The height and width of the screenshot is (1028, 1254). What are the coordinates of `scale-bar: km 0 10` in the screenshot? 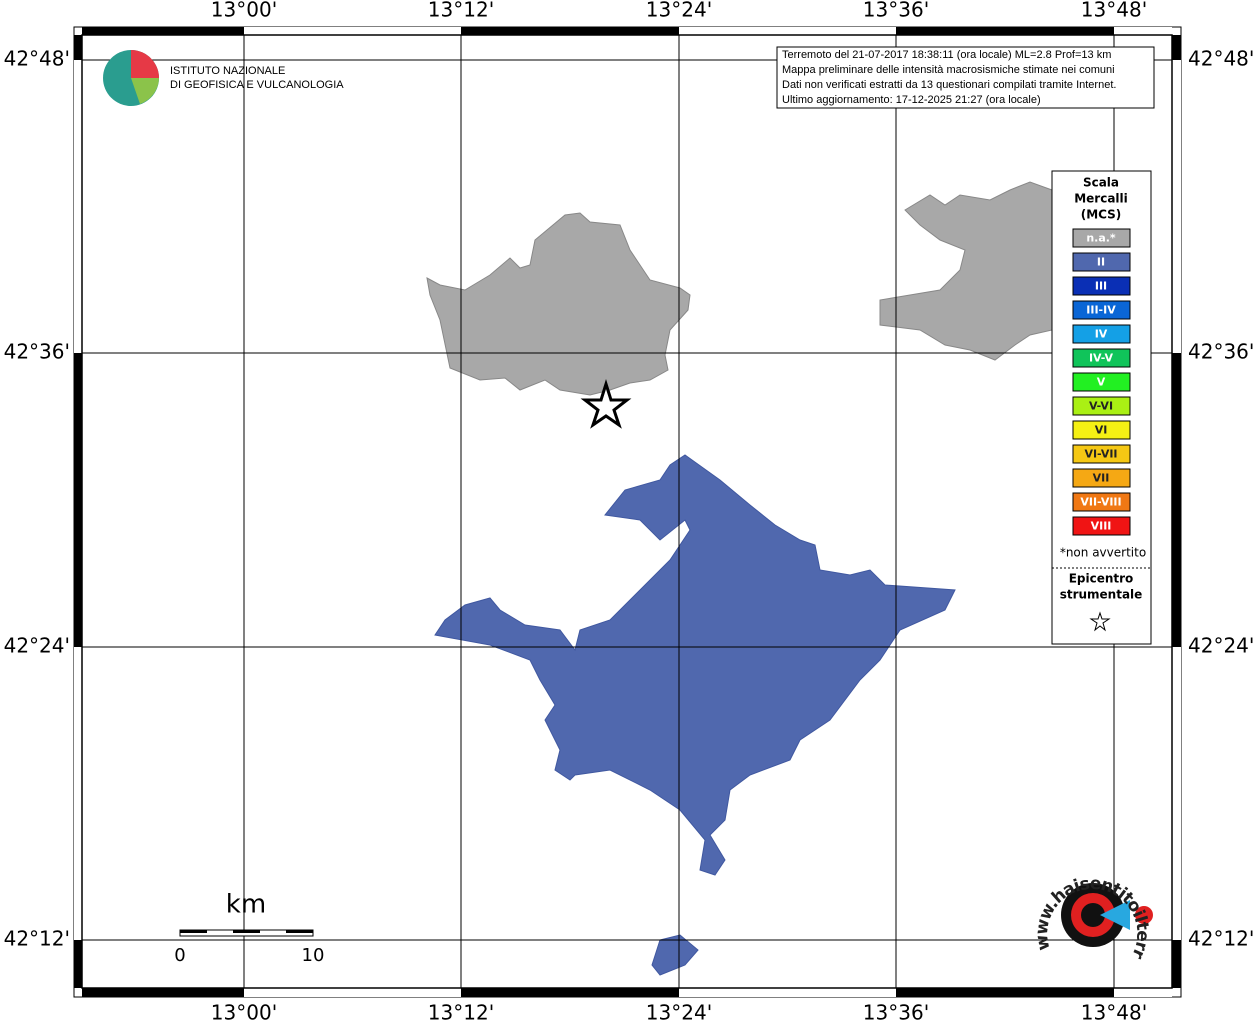 It's located at (249, 928).